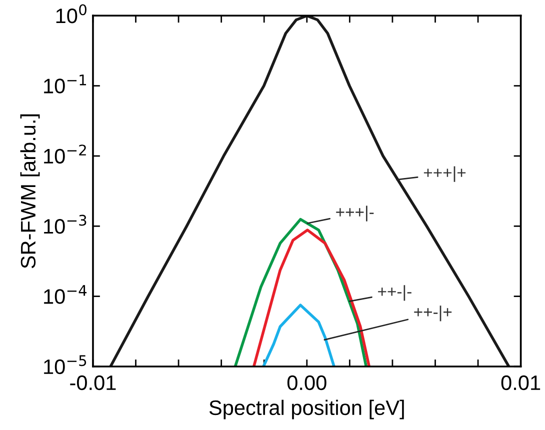  I want to click on y-tick-label: 10$^{−2}$, so click(65, 154).